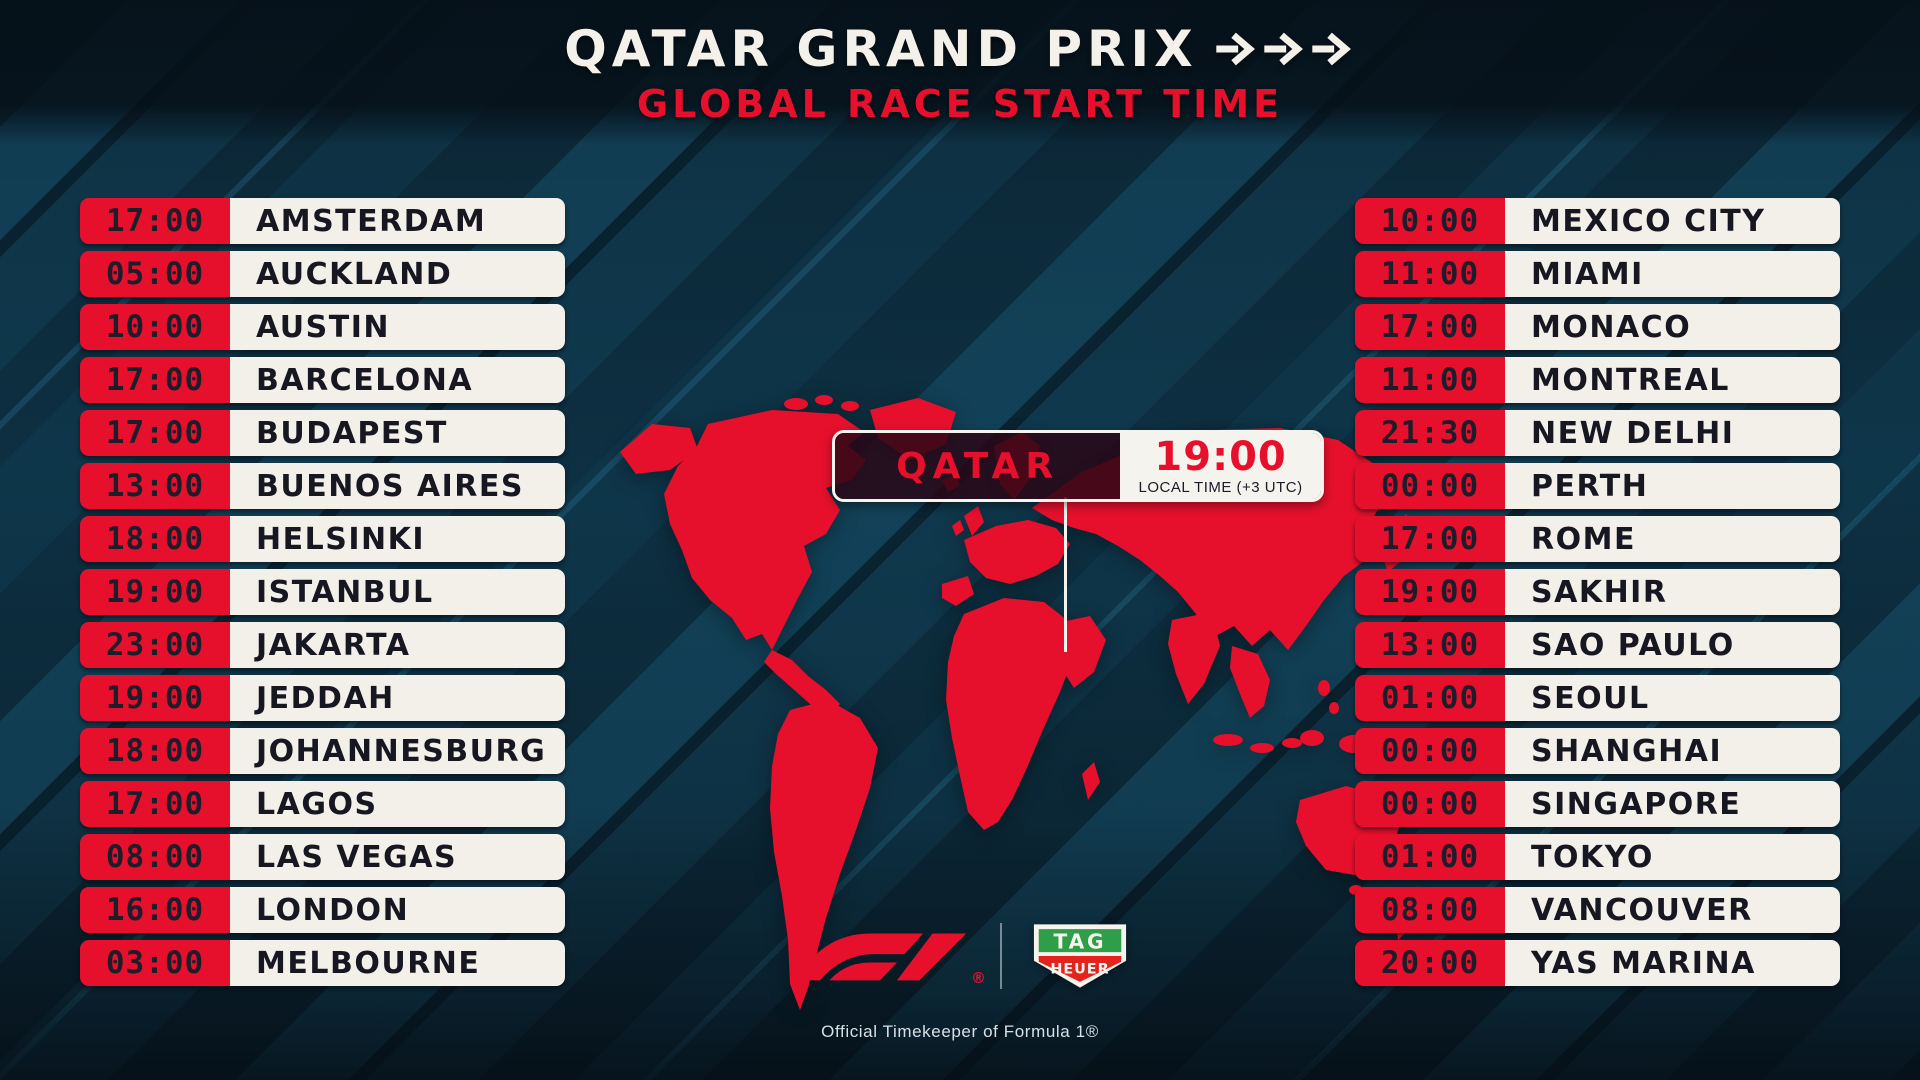  Describe the element at coordinates (1672, 804) in the screenshot. I see `city-cell: SINGAPORE` at that location.